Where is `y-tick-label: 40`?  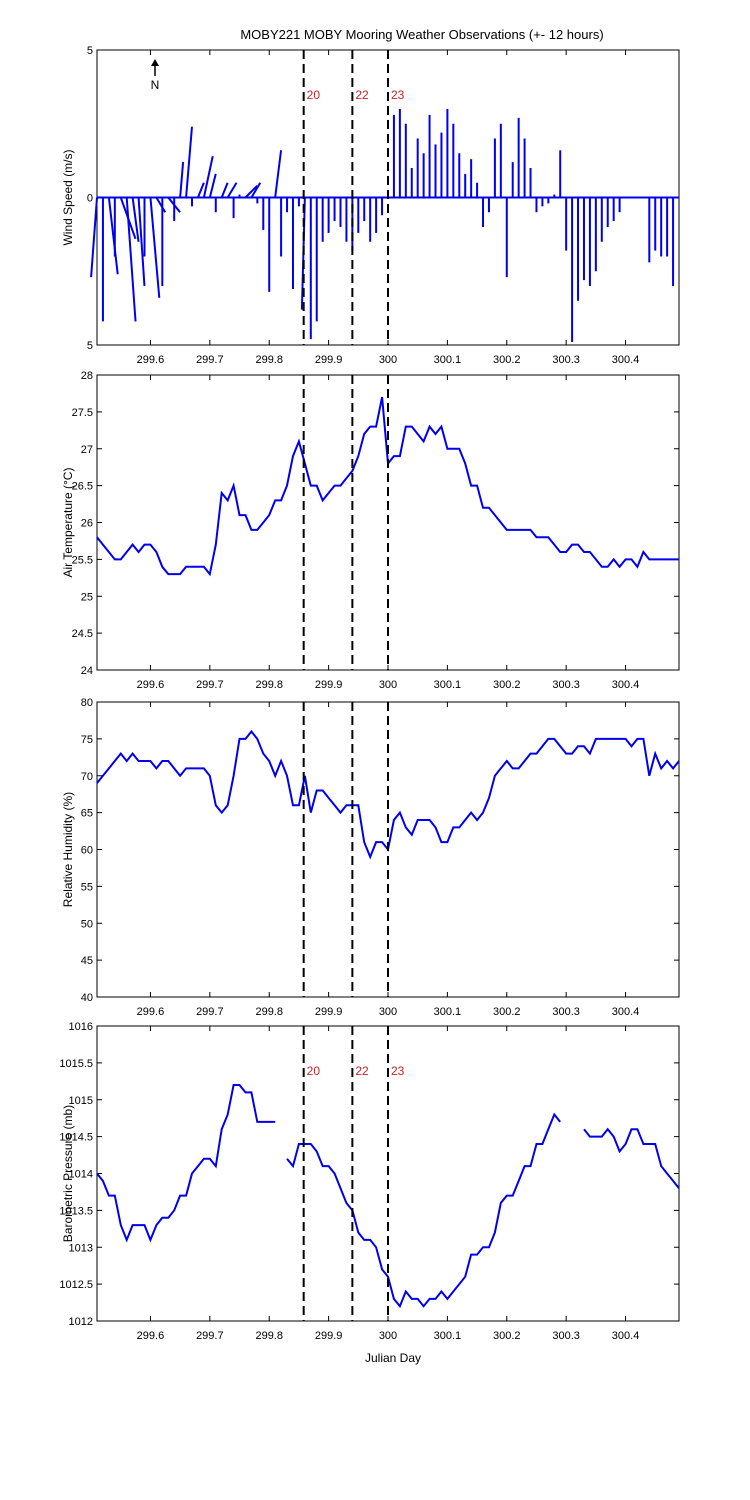
y-tick-label: 40 is located at coordinates (87, 998).